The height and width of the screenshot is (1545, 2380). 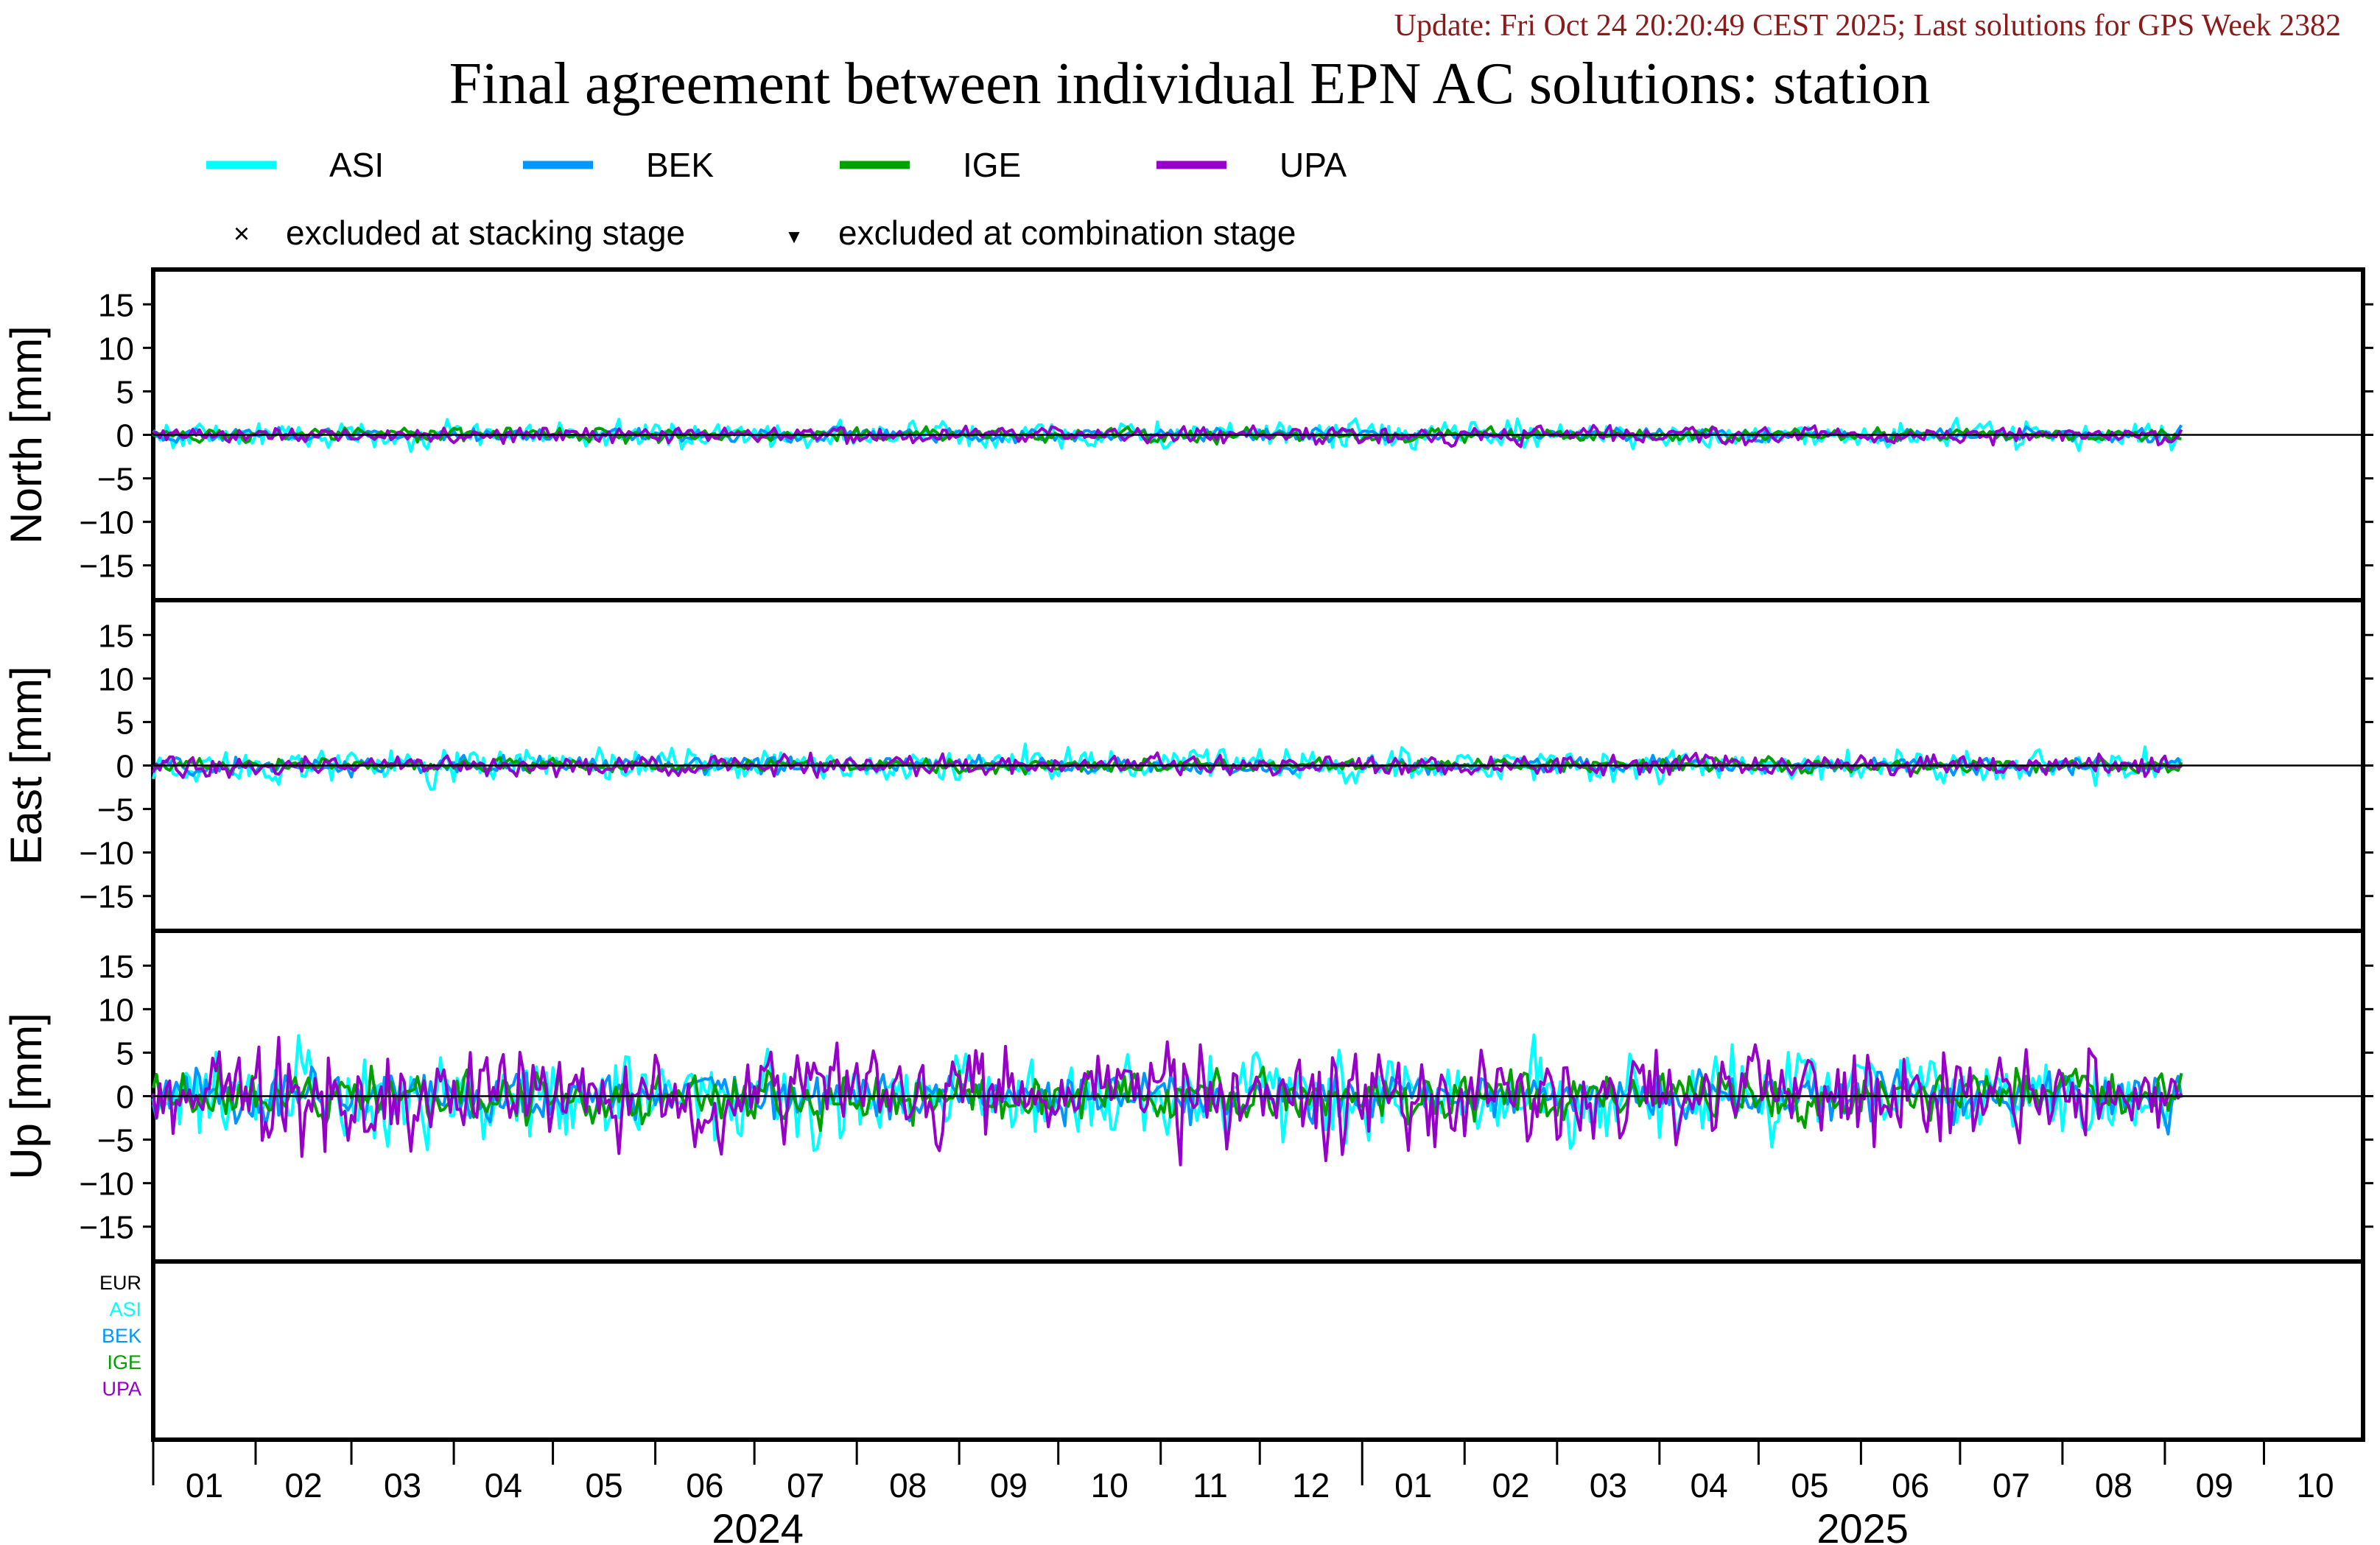 What do you see at coordinates (121, 1336) in the screenshot?
I see `bottom-label-bek: BEK` at bounding box center [121, 1336].